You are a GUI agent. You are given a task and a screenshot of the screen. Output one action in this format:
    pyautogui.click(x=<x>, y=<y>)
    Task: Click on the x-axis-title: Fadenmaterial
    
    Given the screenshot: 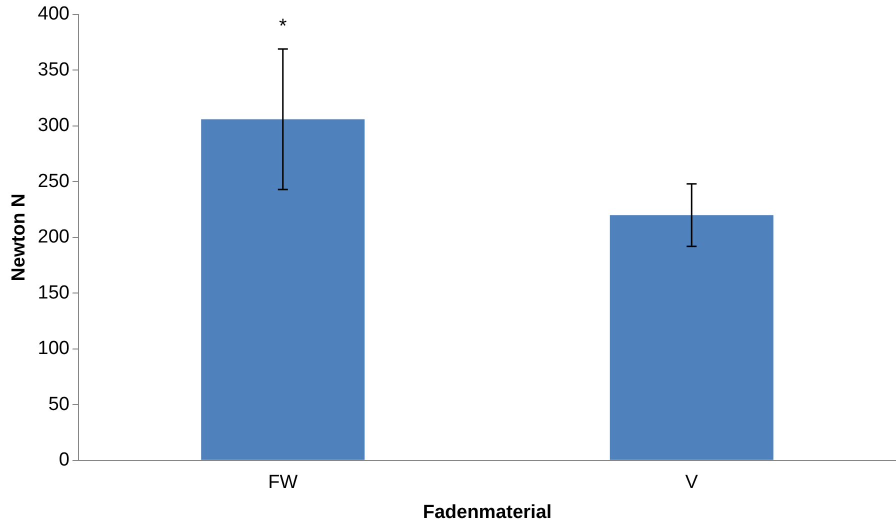 What is the action you would take?
    pyautogui.click(x=487, y=512)
    